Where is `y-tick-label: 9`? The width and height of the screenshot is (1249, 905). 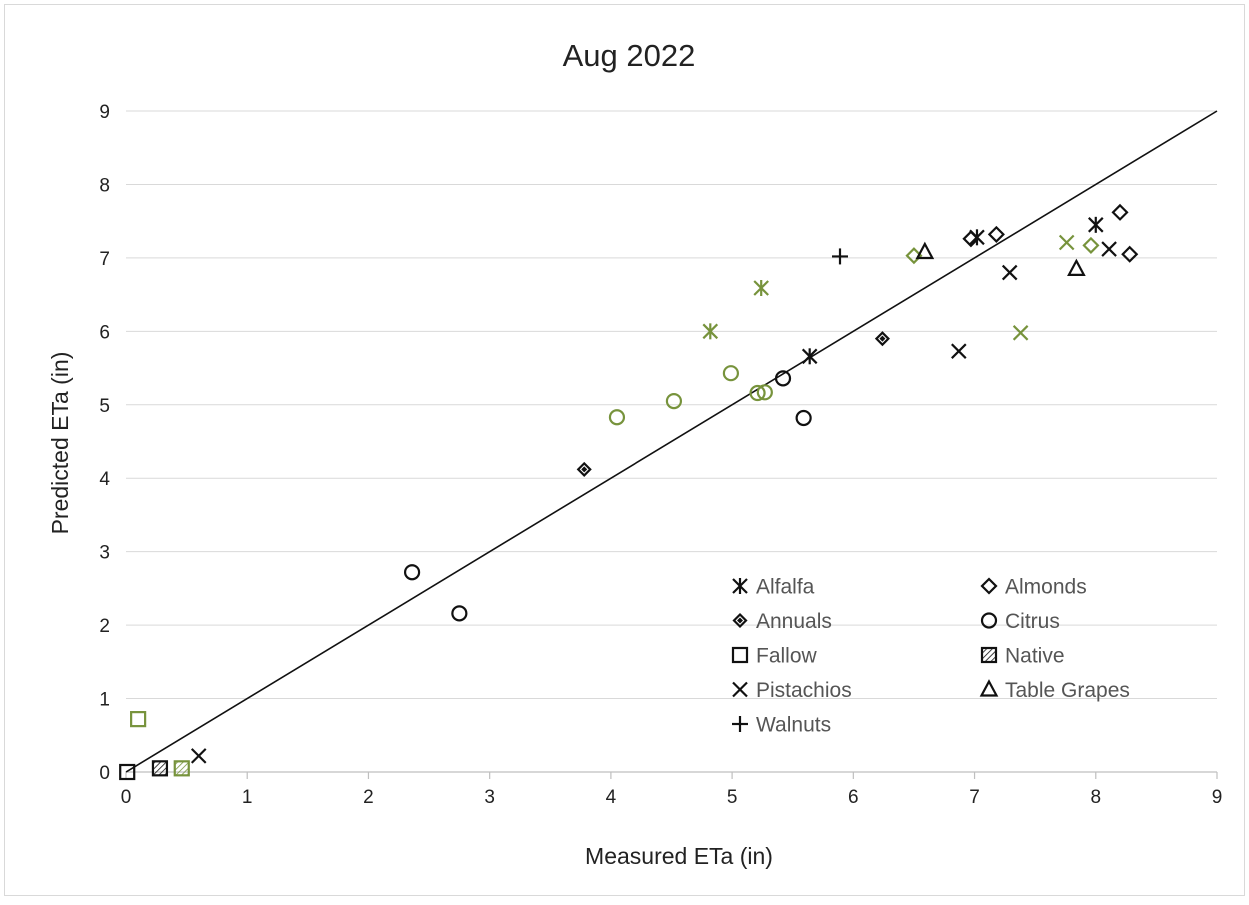 y-tick-label: 9 is located at coordinates (104, 112).